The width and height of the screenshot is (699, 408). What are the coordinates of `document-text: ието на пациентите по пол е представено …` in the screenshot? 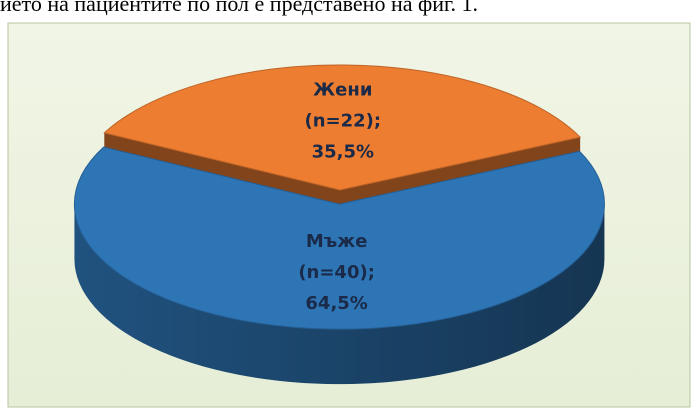 It's located at (239, 8).